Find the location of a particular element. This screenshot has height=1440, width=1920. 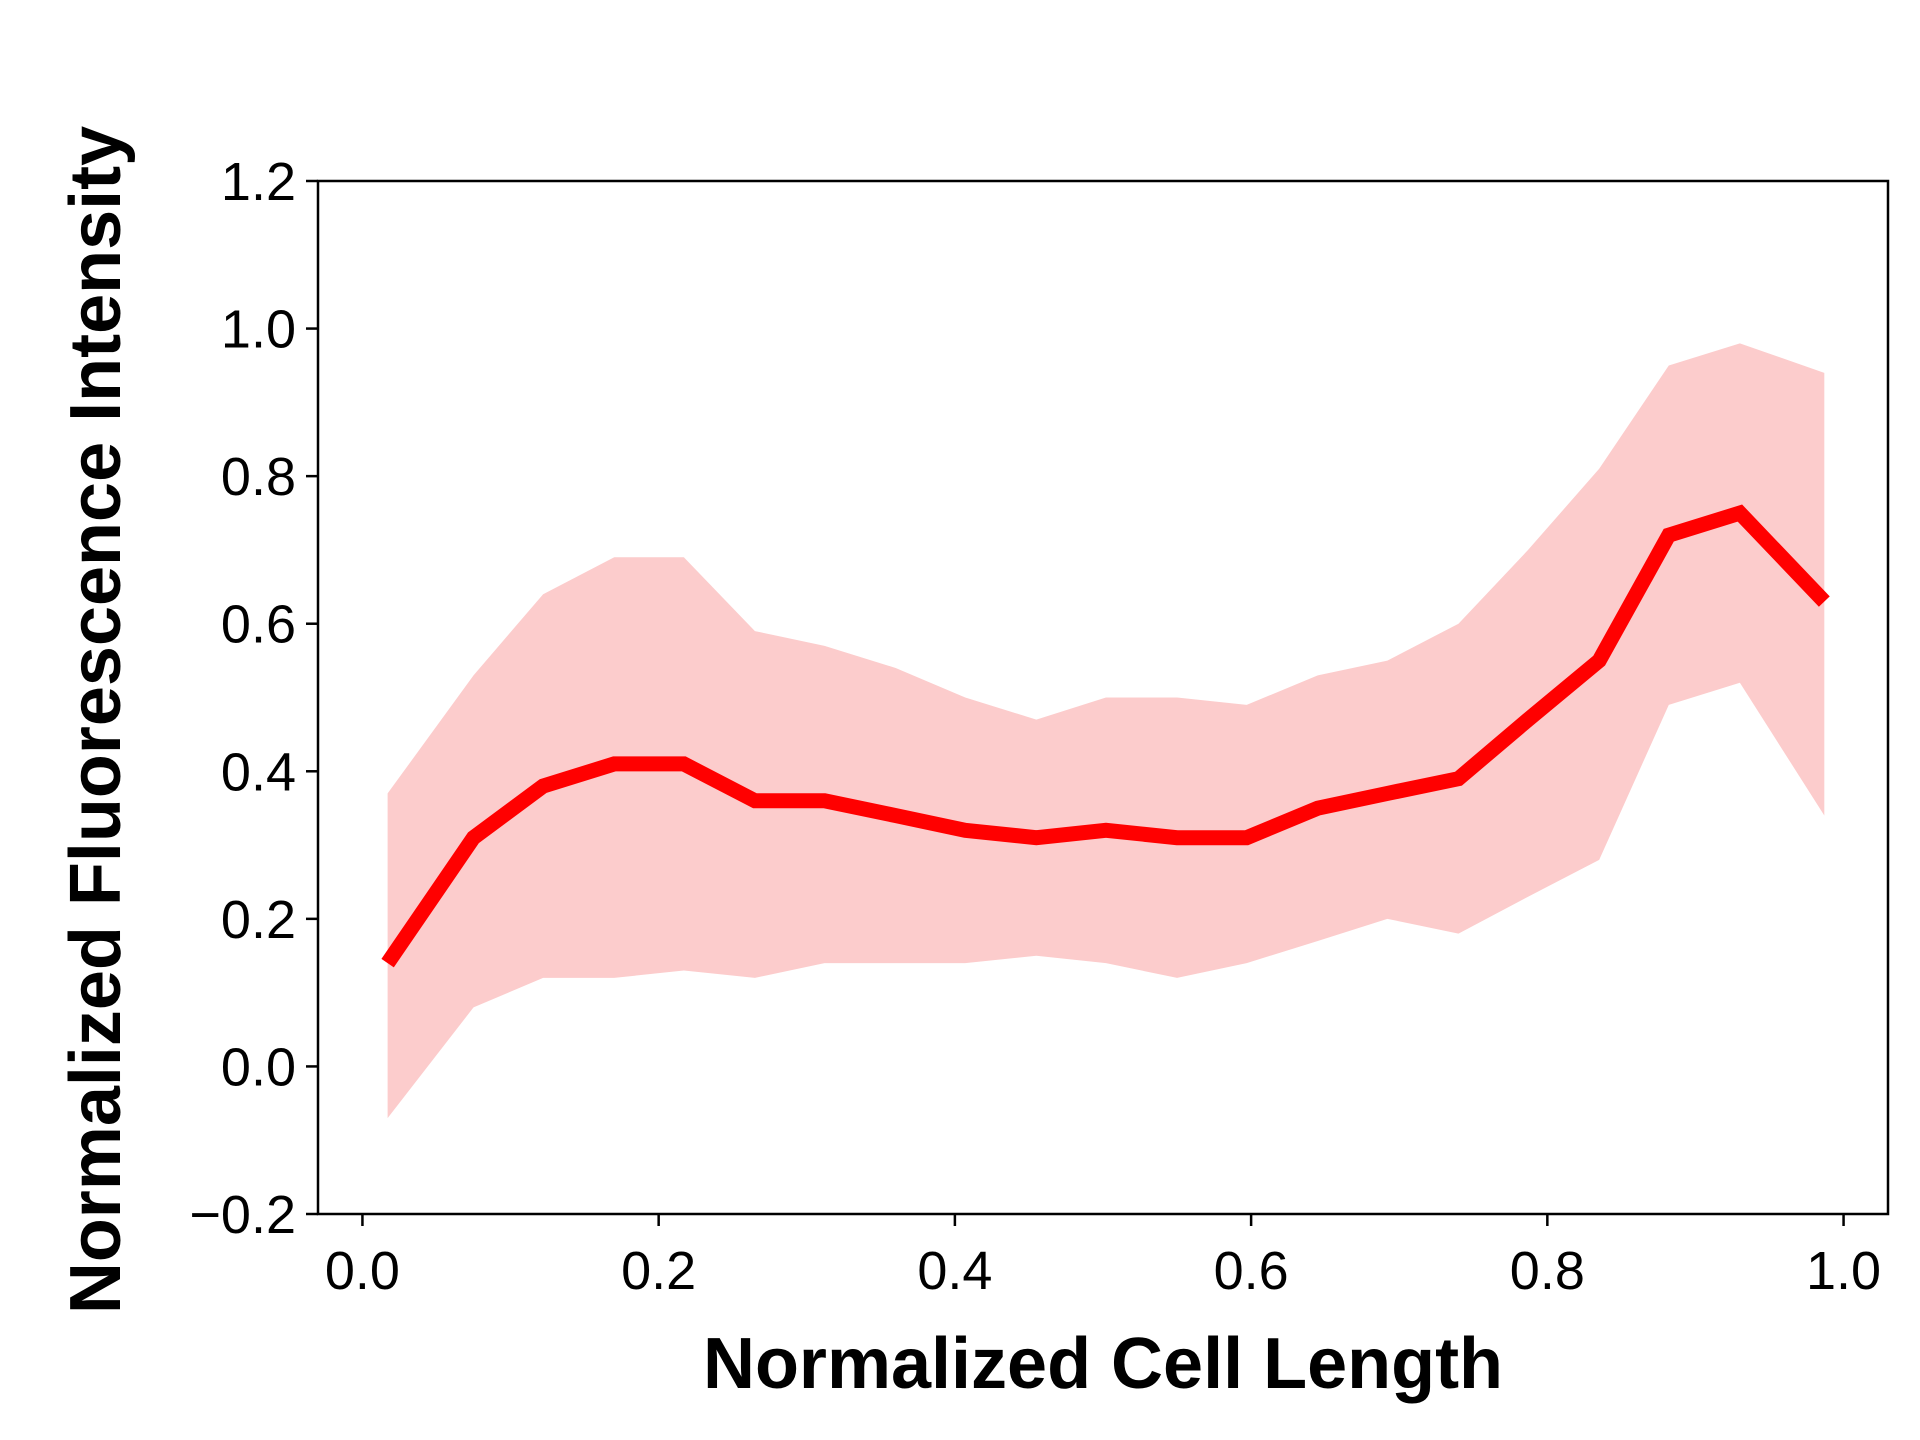

y-tick-label: 1.2 is located at coordinates (258, 182).